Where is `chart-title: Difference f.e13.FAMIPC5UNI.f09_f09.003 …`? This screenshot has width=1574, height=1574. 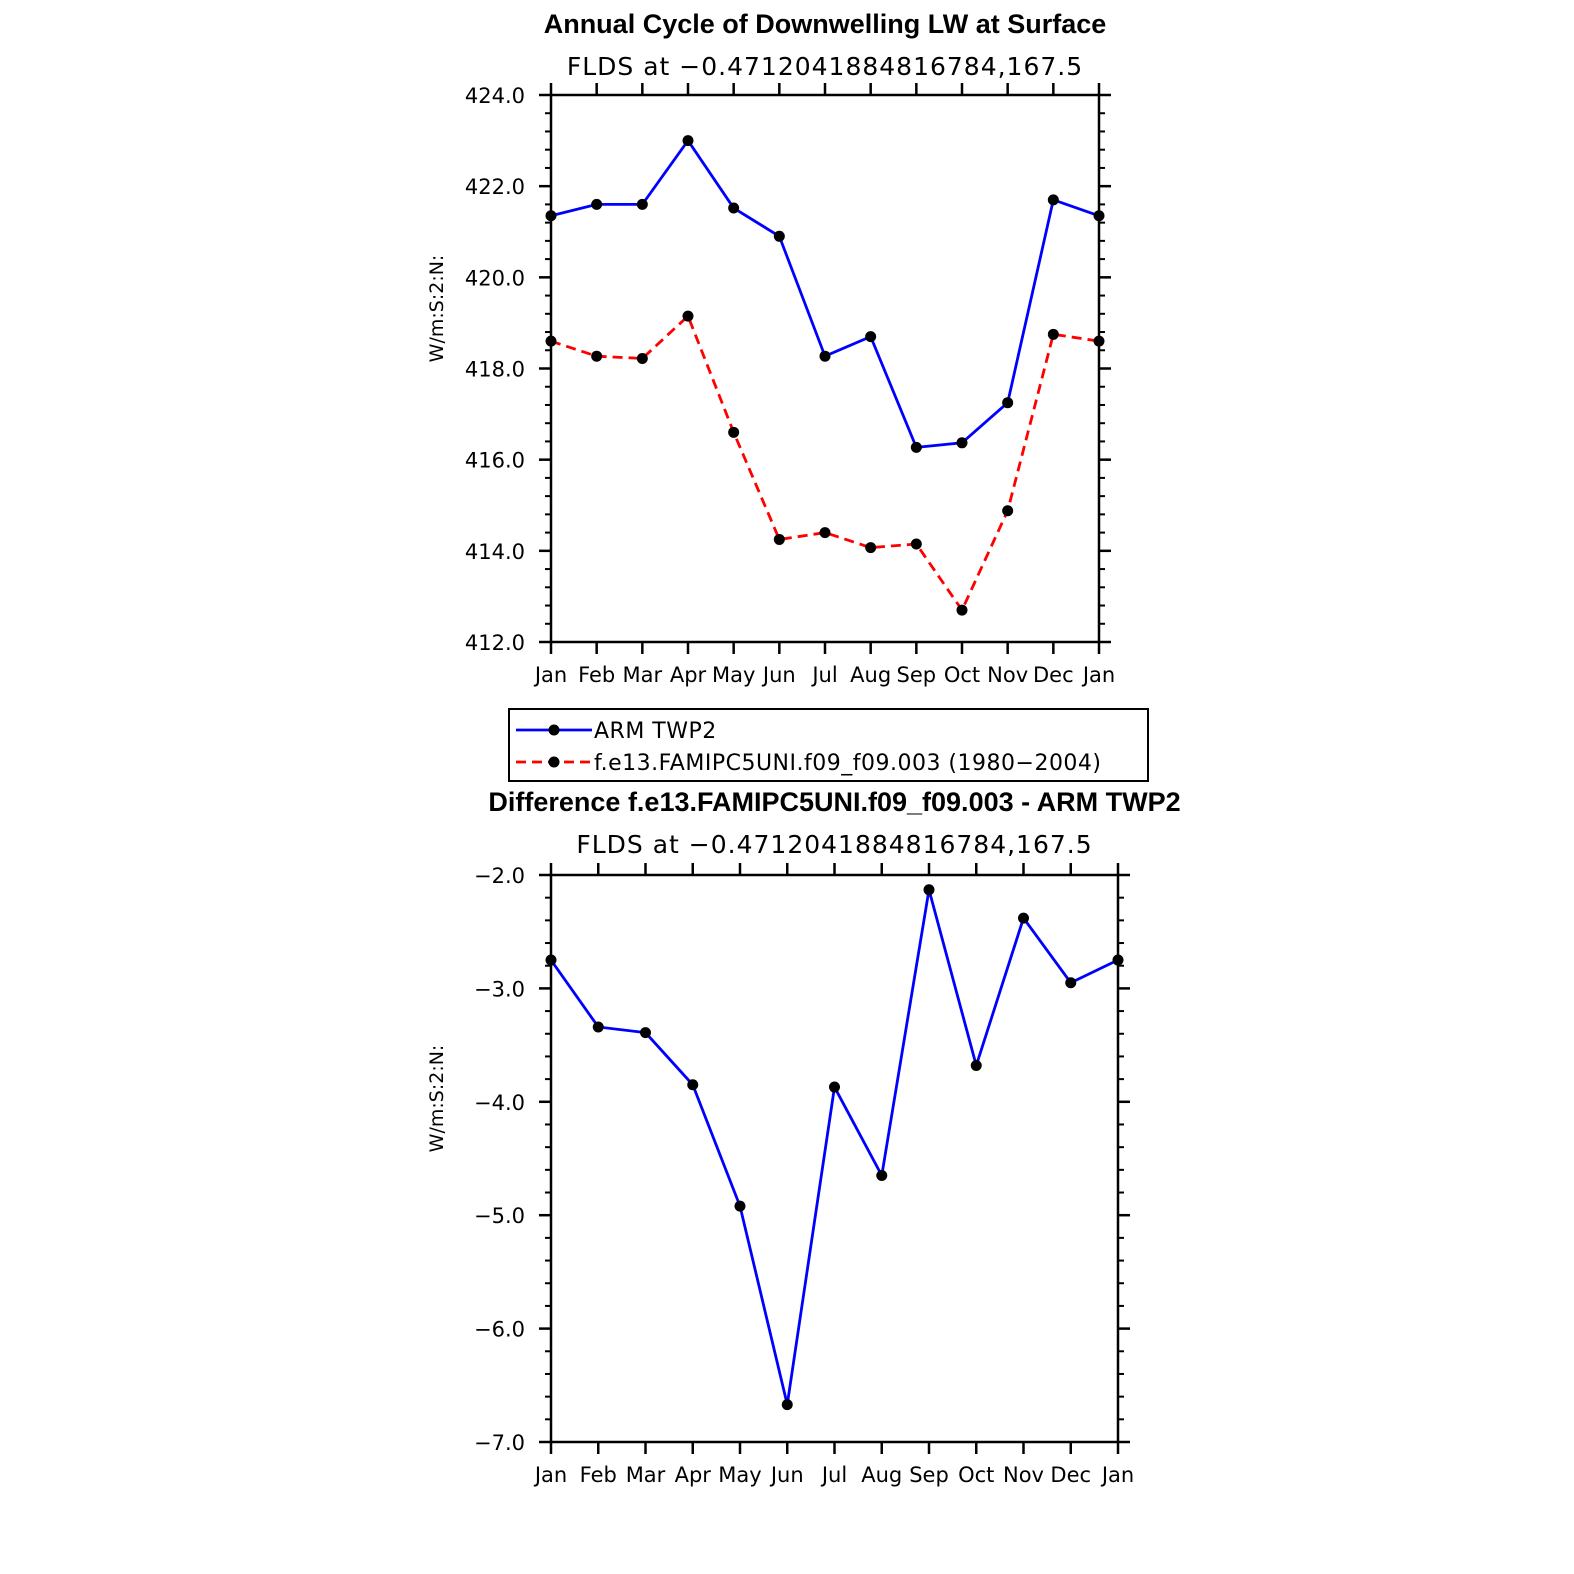 chart-title: Difference f.e13.FAMIPC5UNI.f09_f09.003 … is located at coordinates (834, 802).